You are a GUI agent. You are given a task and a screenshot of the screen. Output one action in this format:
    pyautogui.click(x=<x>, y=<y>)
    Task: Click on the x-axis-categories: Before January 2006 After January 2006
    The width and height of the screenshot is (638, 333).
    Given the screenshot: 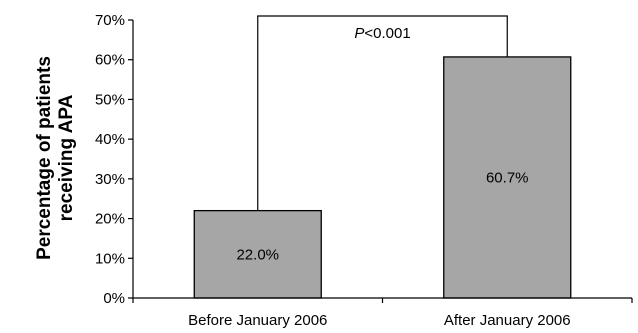 What is the action you would take?
    pyautogui.click(x=379, y=320)
    